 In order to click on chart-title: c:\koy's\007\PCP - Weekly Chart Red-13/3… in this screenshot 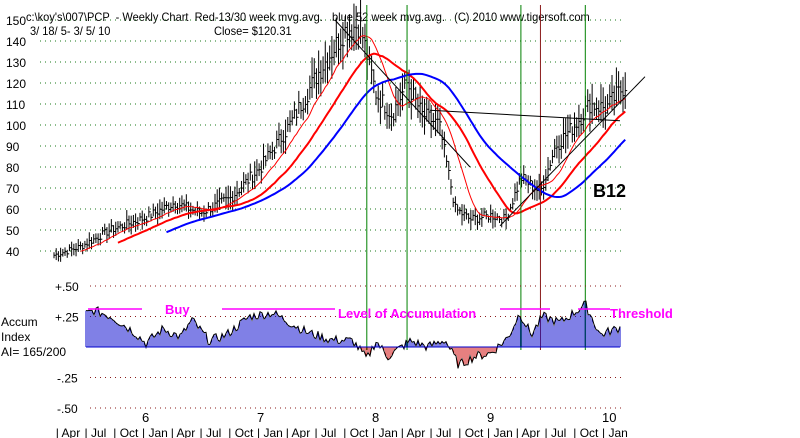, I will do `click(308, 17)`.